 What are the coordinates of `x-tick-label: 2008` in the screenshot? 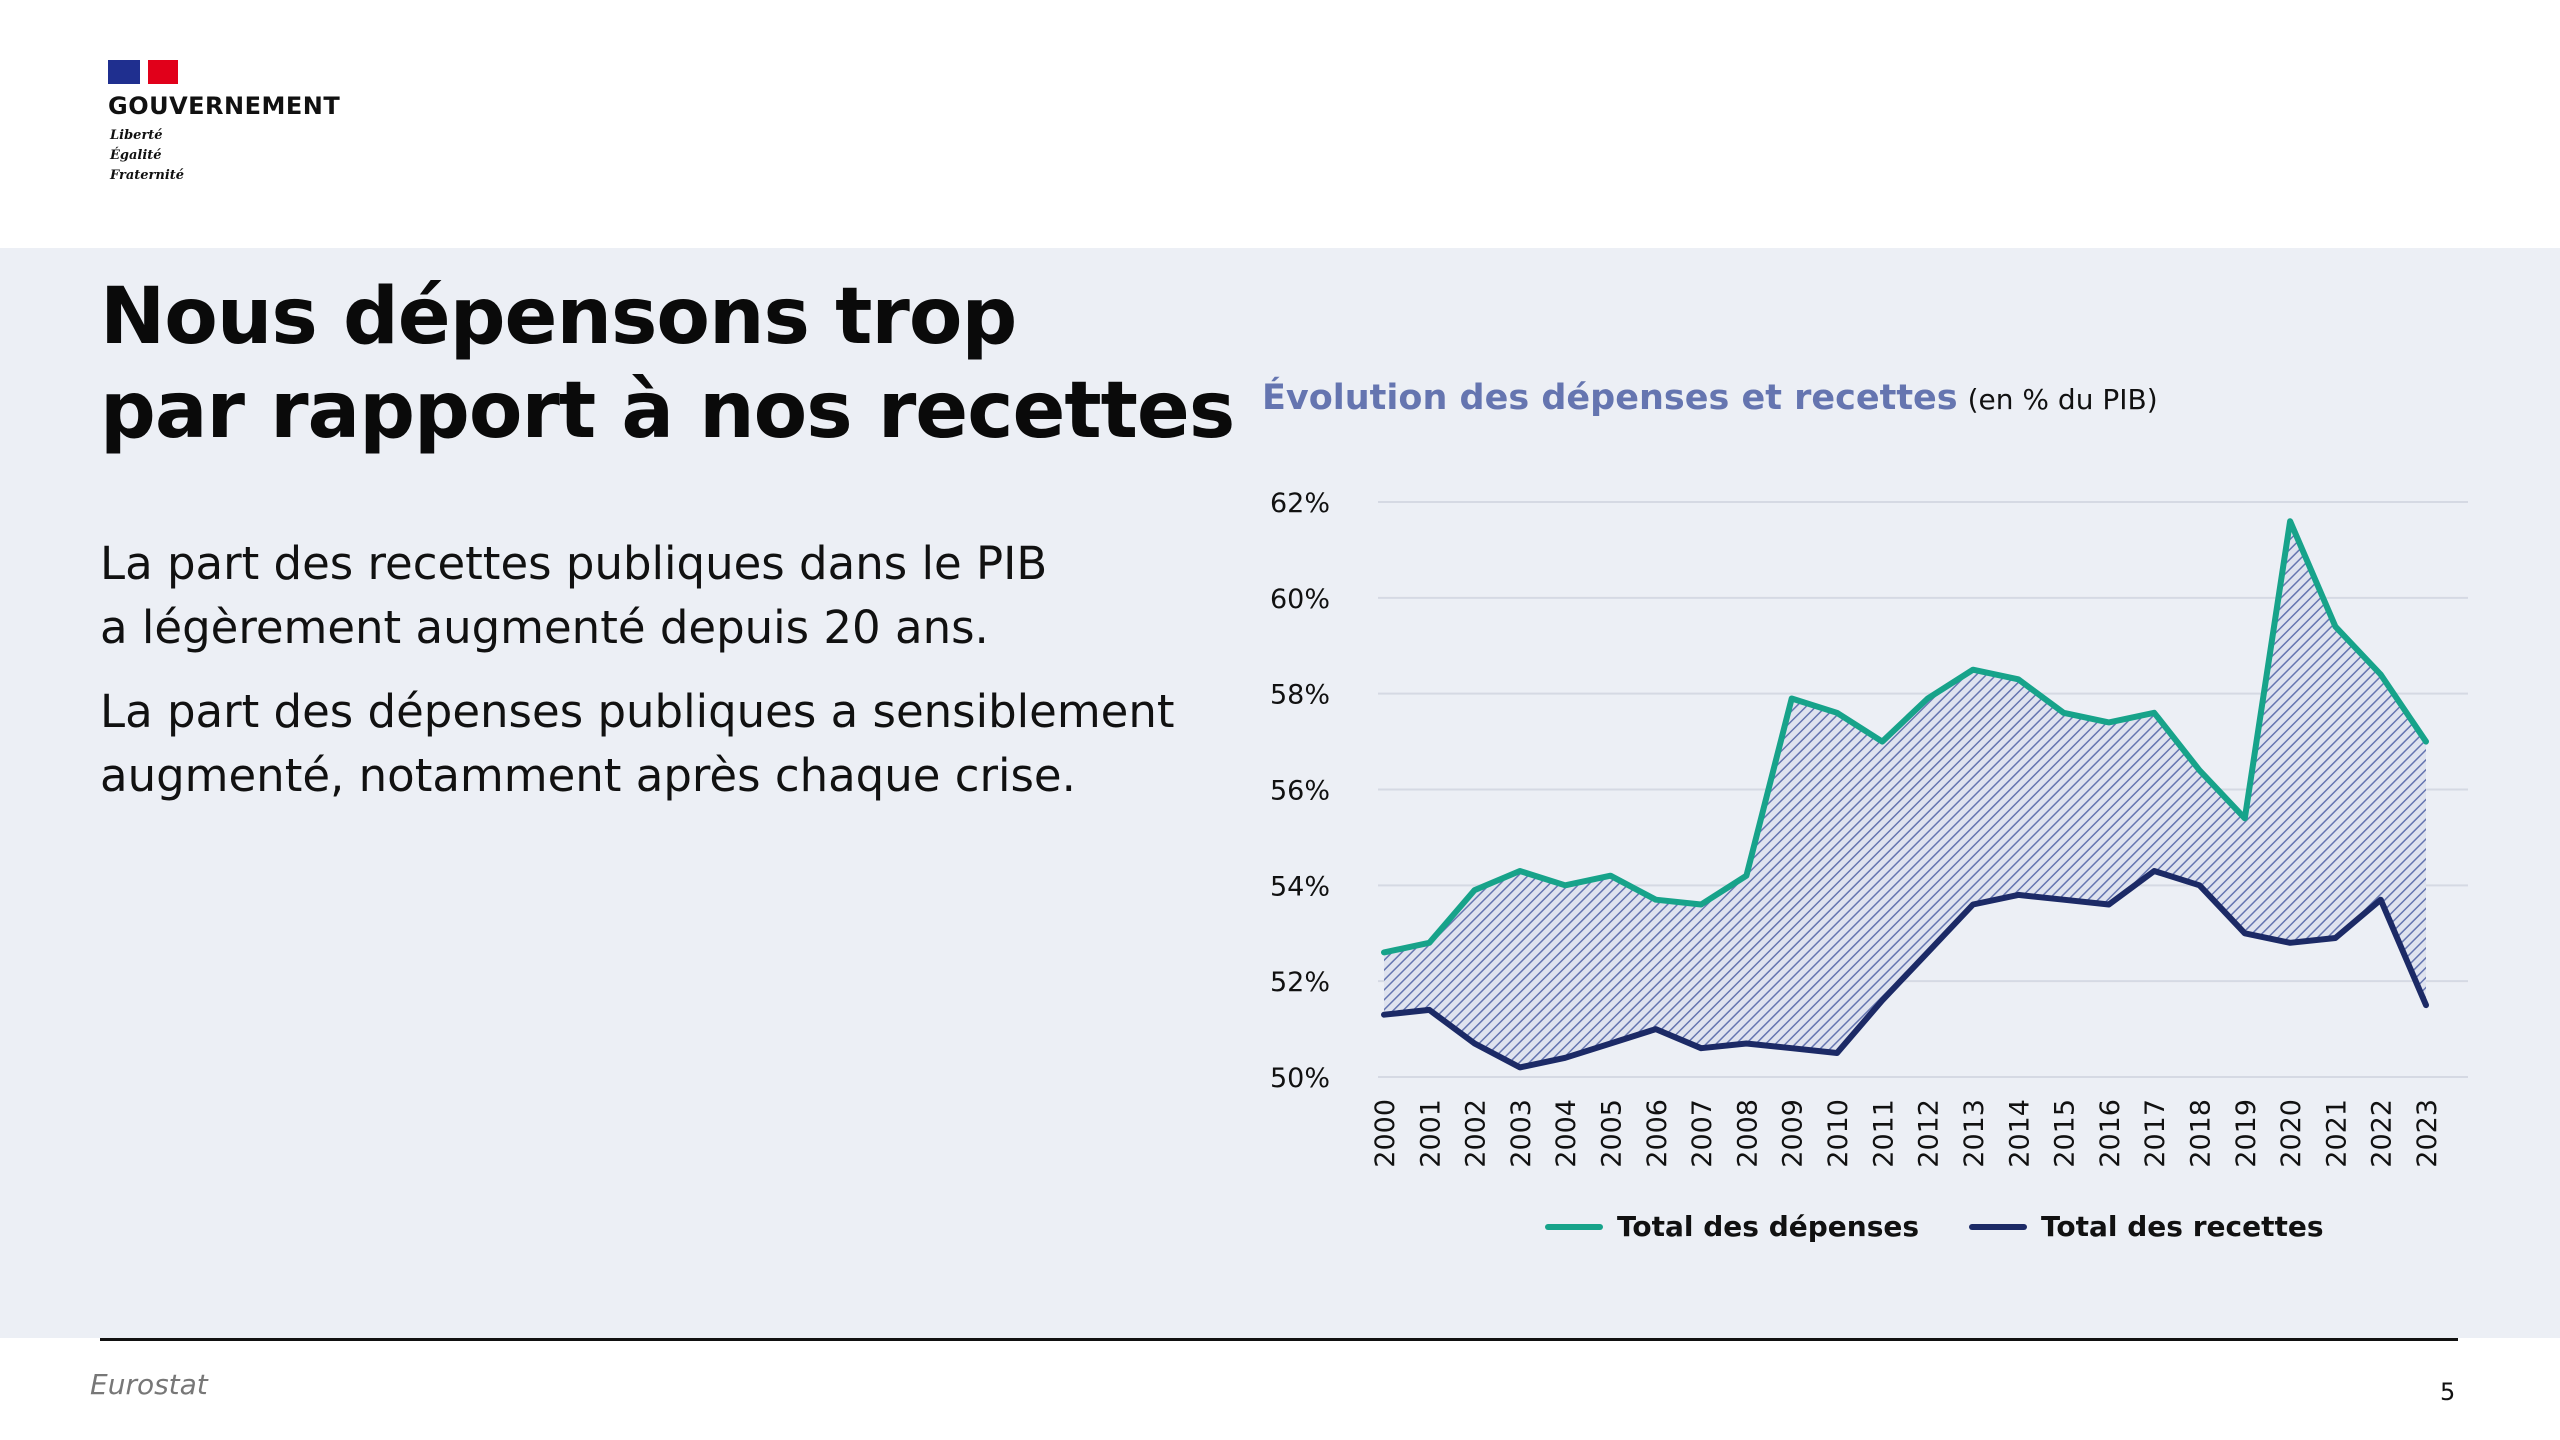 It's located at (1747, 1133).